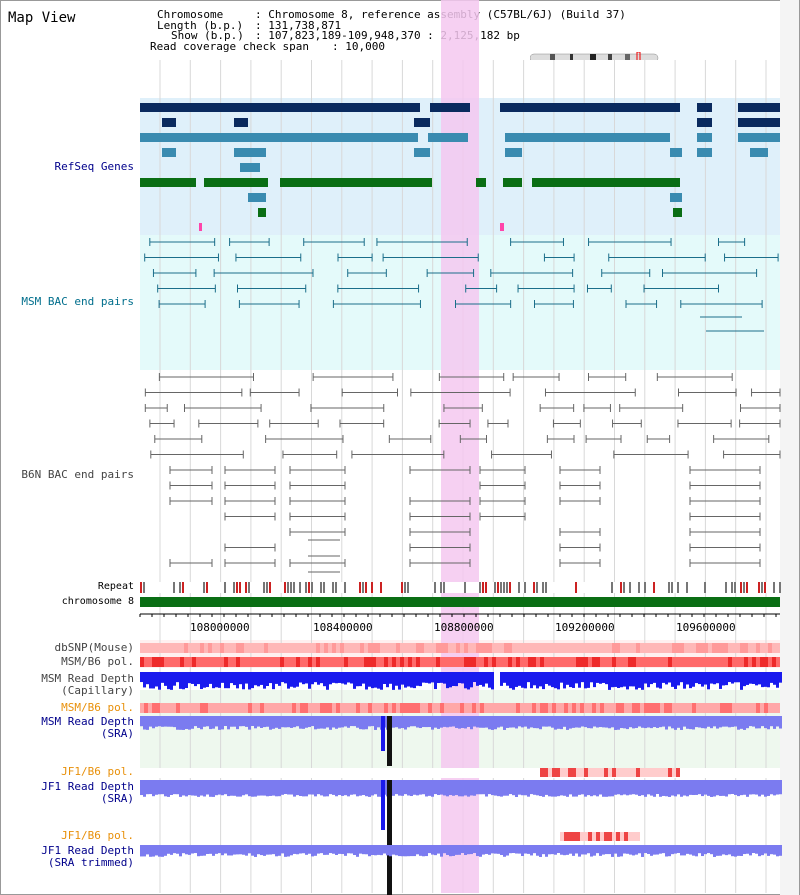 The width and height of the screenshot is (800, 895). I want to click on track-label-msm-depth-sra: MSM Read Depth, so click(87, 721).